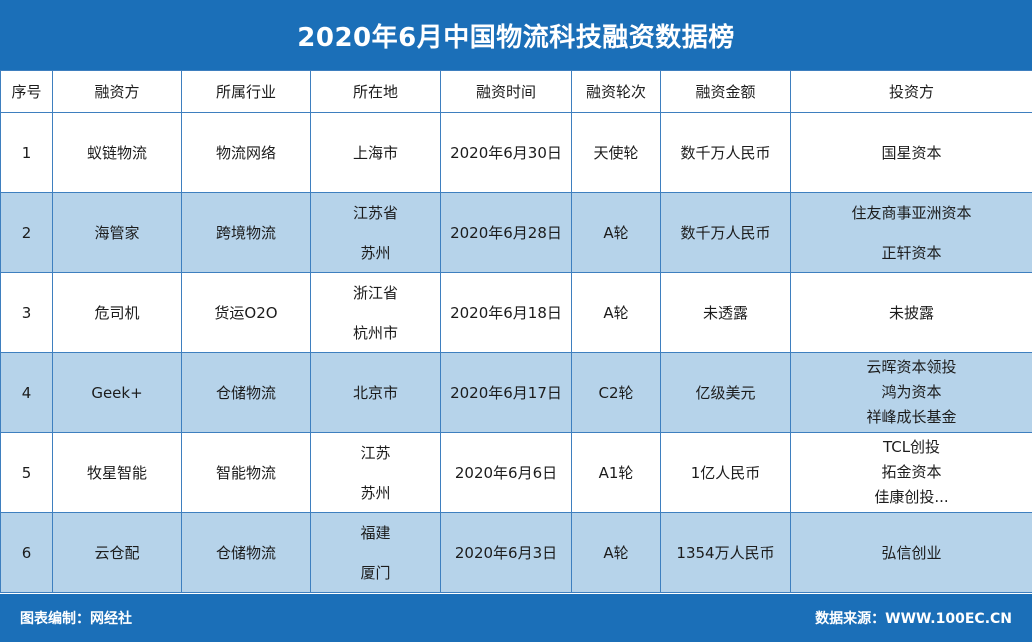 The height and width of the screenshot is (642, 1032). I want to click on cell-location-line: 北京市, so click(375, 392).